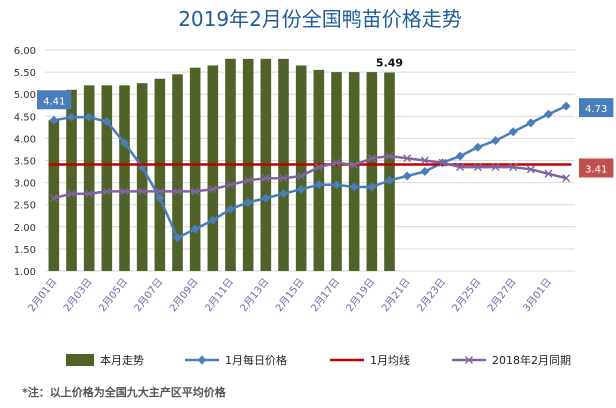 The height and width of the screenshot is (408, 616). Describe the element at coordinates (25, 272) in the screenshot. I see `y-tick-label: 1.00` at that location.